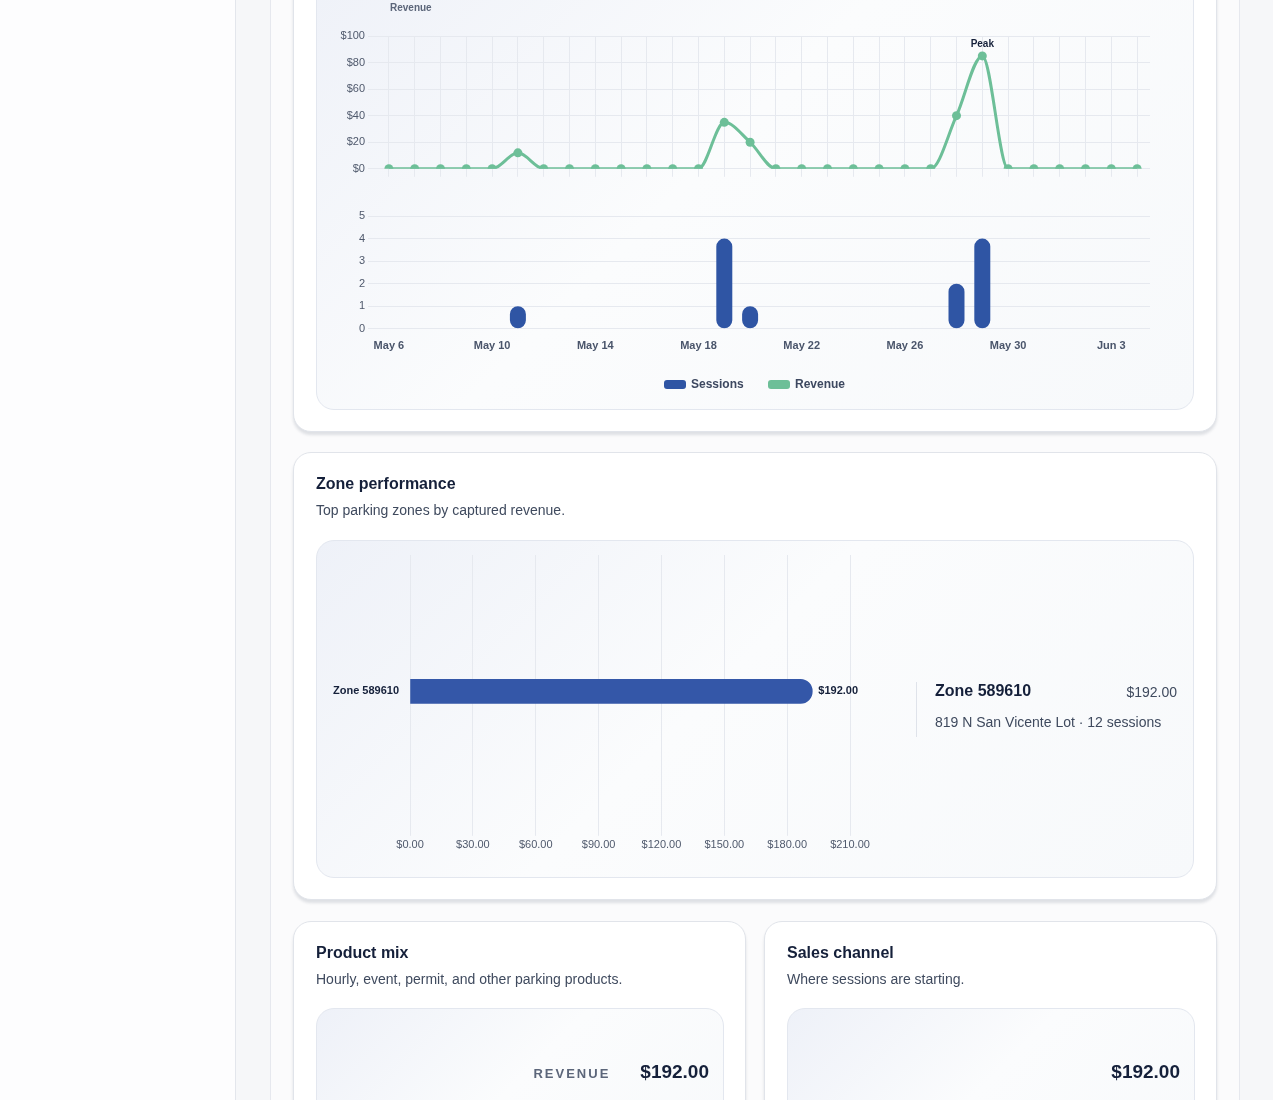 This screenshot has width=1273, height=1100. Describe the element at coordinates (1008, 345) in the screenshot. I see `x-tick-label: May 30` at that location.